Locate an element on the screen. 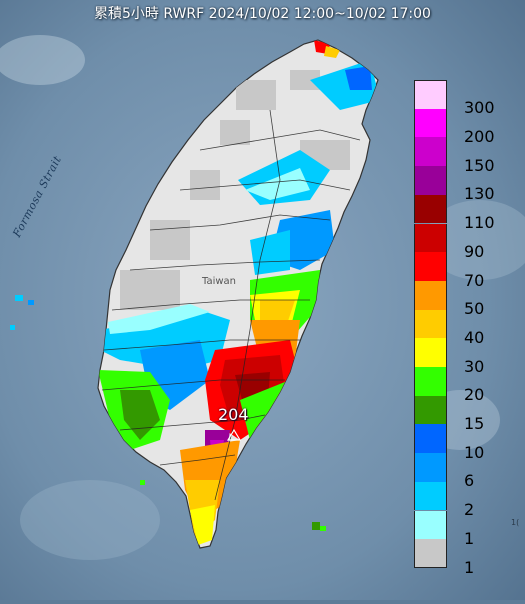  legend-row: 200 is located at coordinates (466, 127).